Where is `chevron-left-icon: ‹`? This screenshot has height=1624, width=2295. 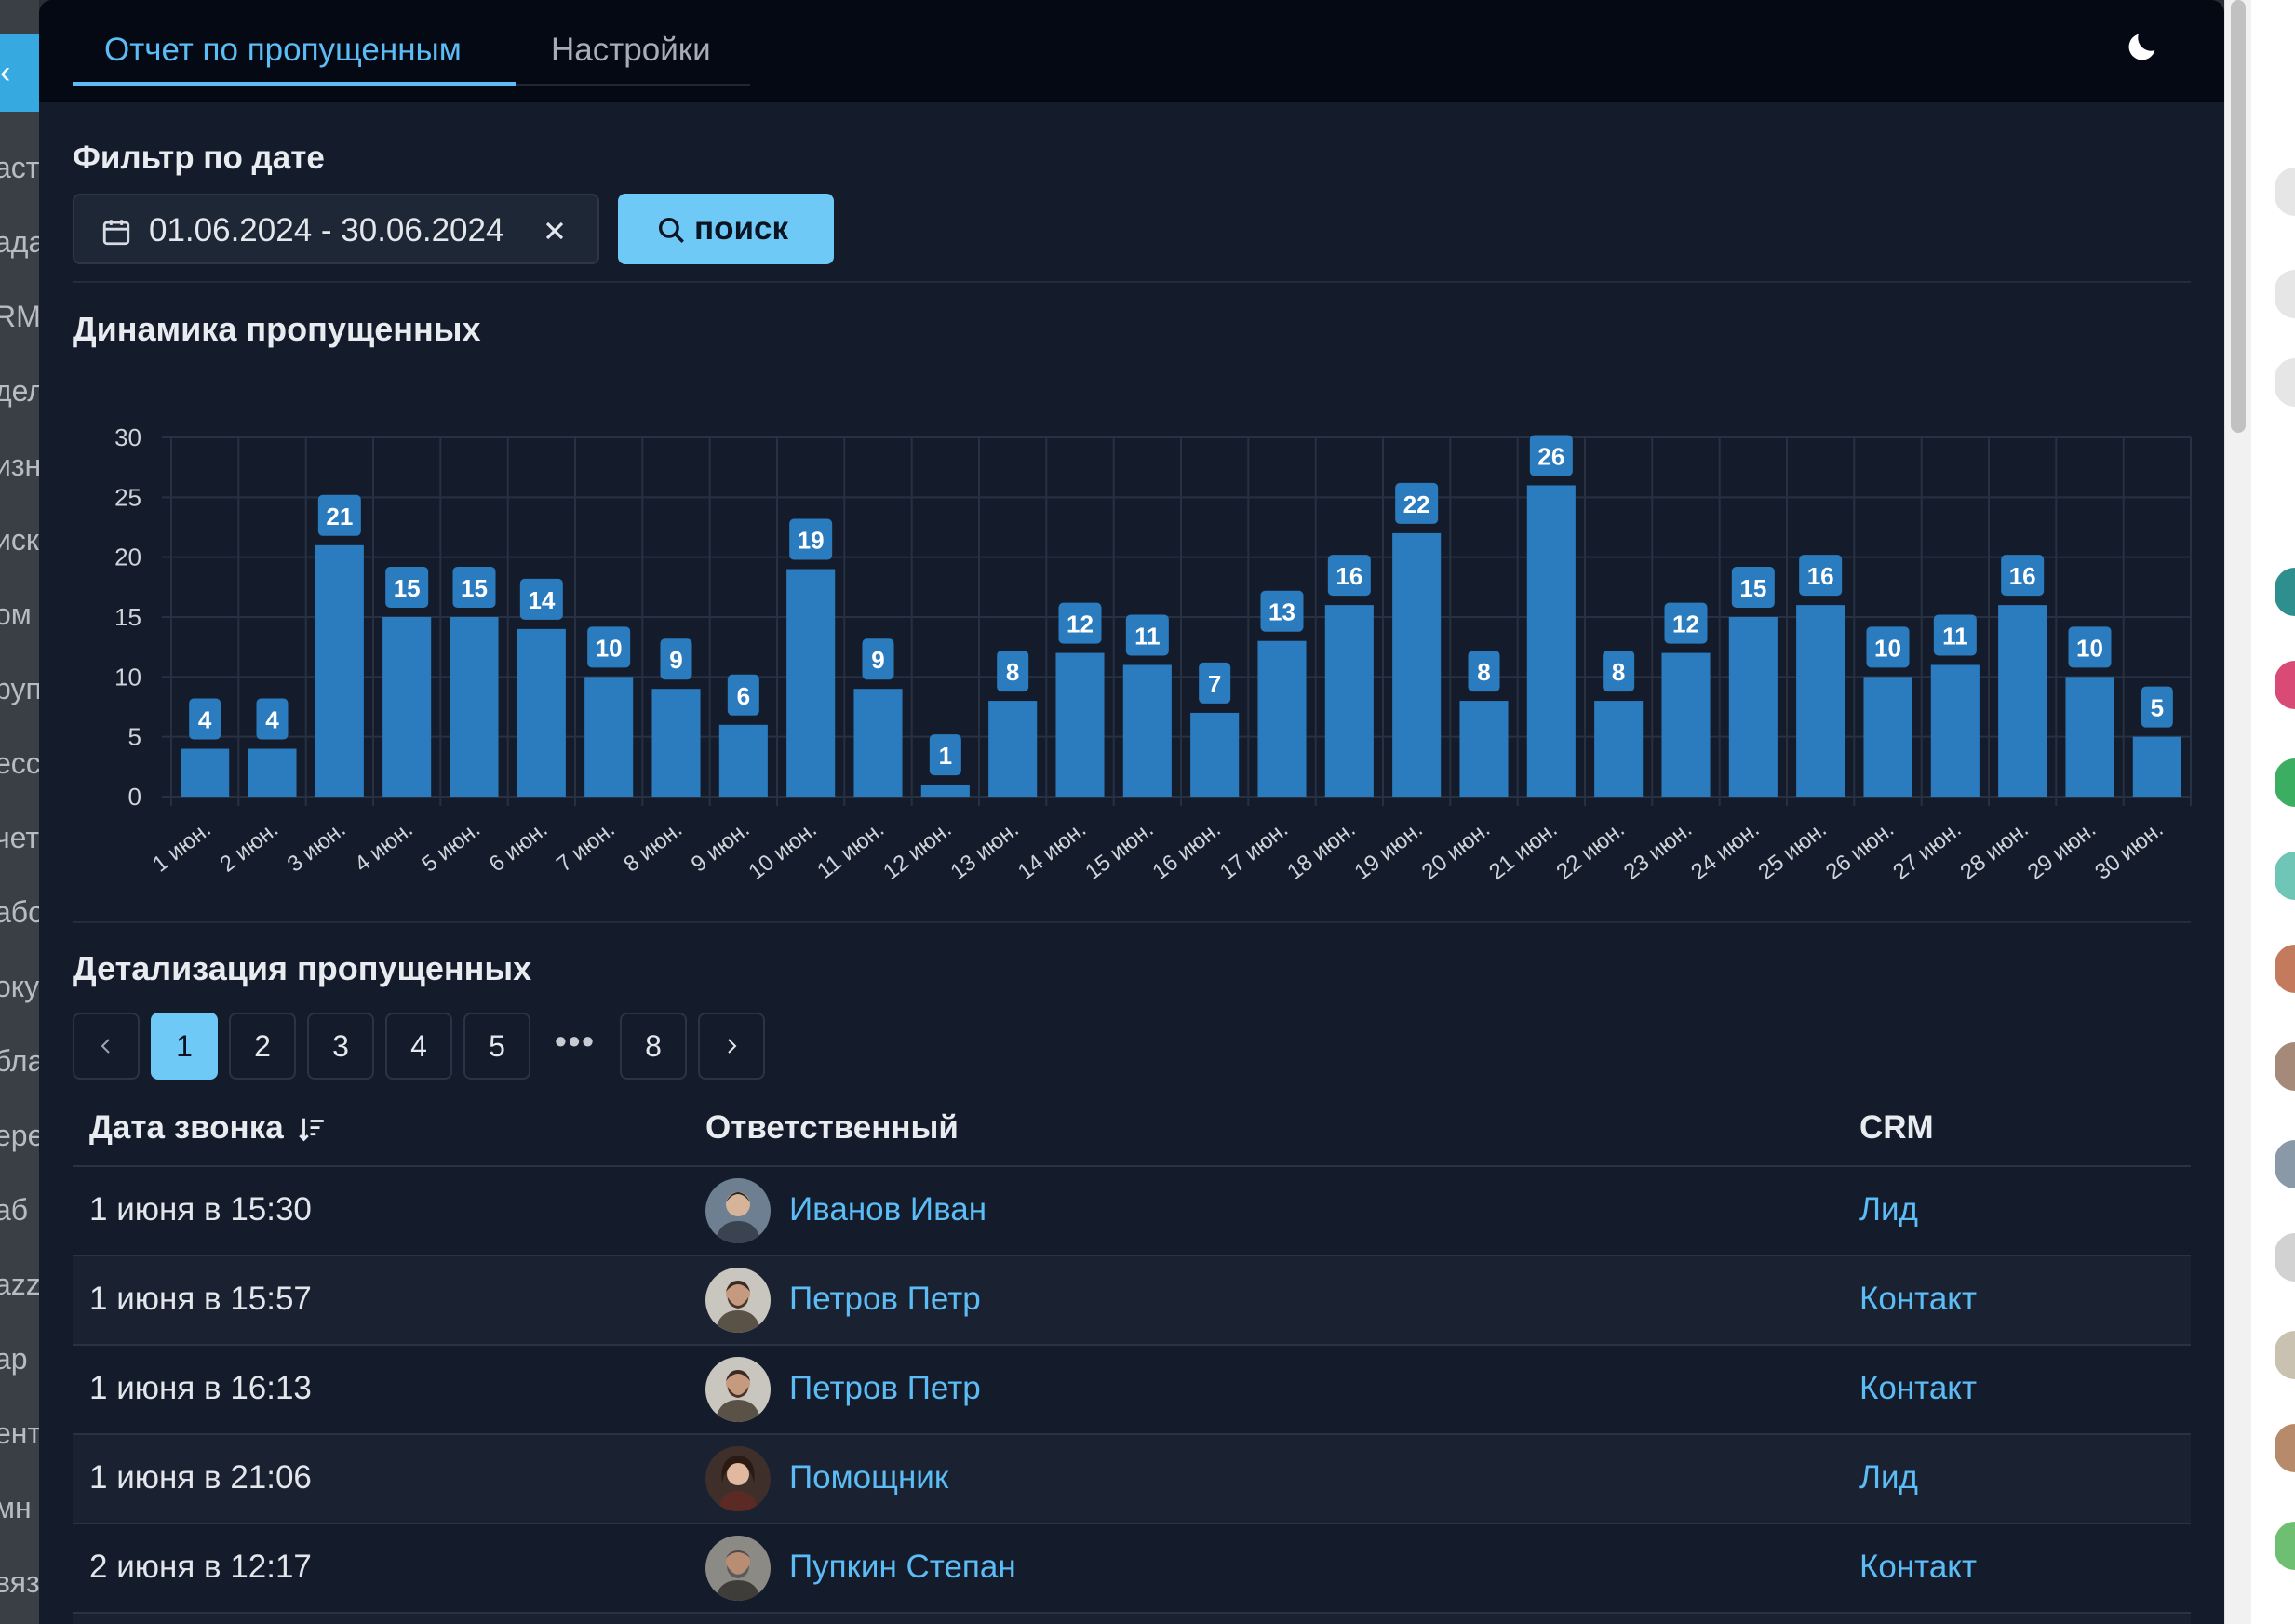
chevron-left-icon: ‹ is located at coordinates (5, 73).